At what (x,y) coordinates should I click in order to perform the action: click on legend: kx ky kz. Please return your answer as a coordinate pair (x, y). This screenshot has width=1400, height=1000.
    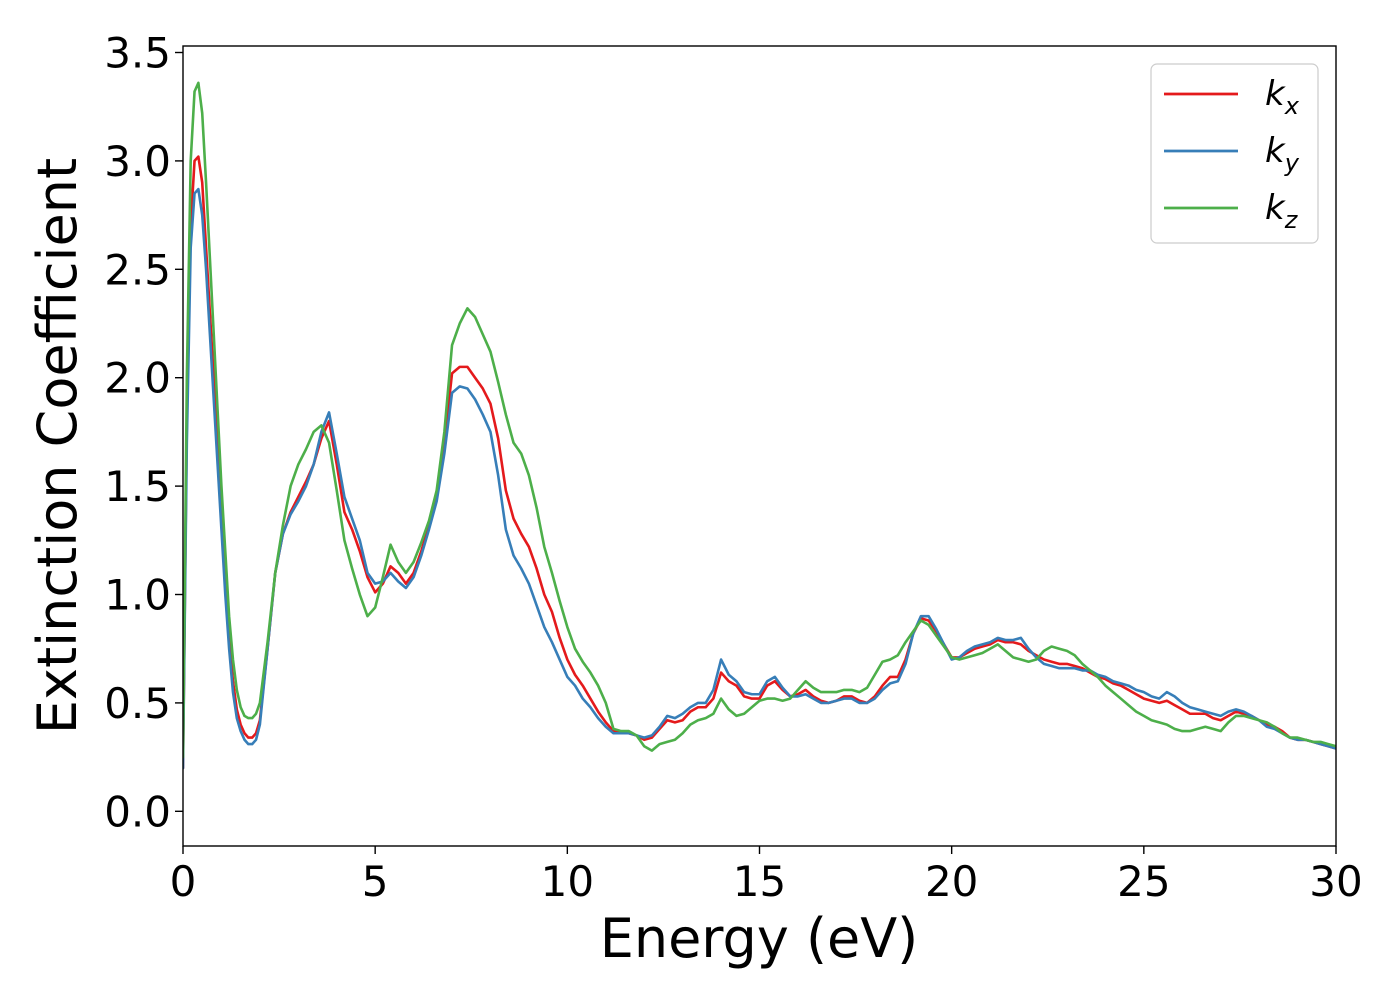
    Looking at the image, I should click on (1234, 153).